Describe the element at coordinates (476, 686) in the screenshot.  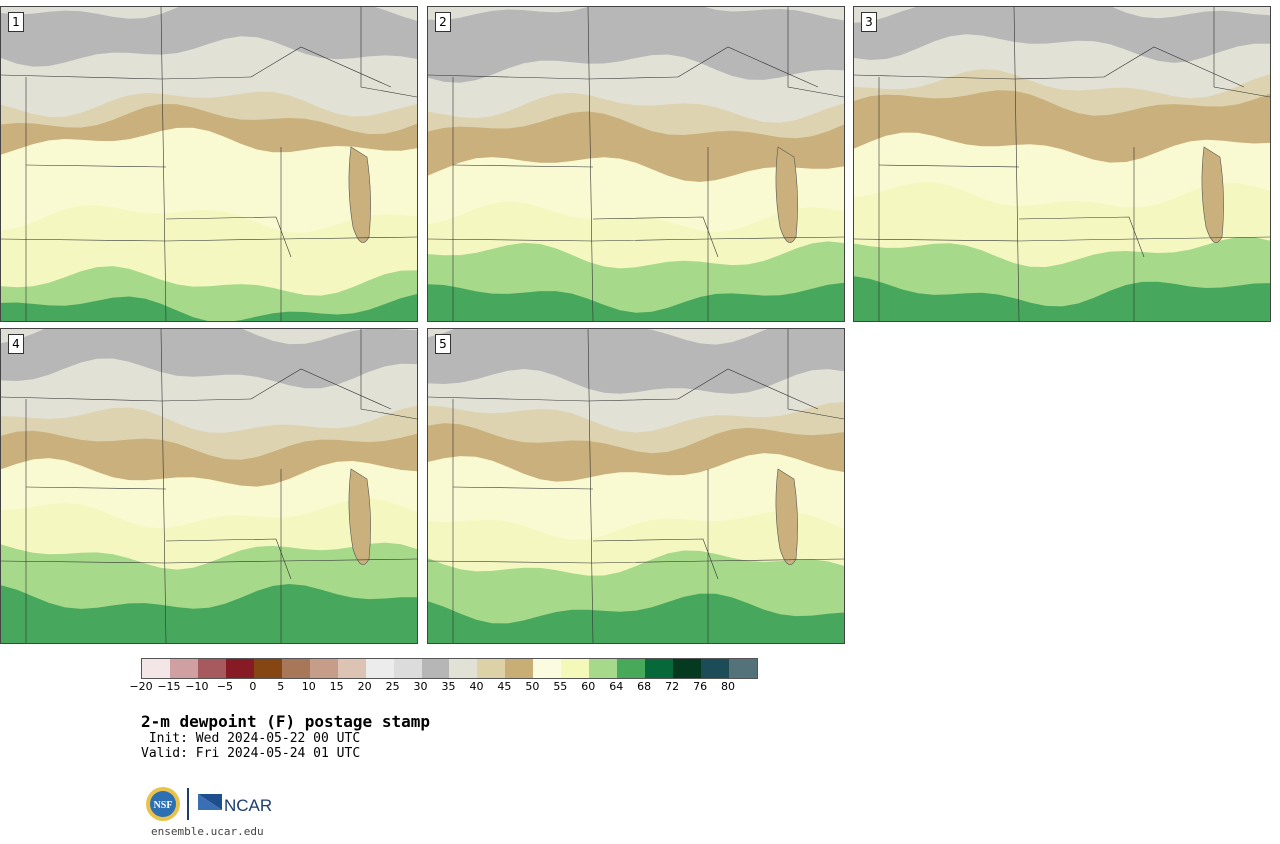
I see `colorbar-tick: 40` at that location.